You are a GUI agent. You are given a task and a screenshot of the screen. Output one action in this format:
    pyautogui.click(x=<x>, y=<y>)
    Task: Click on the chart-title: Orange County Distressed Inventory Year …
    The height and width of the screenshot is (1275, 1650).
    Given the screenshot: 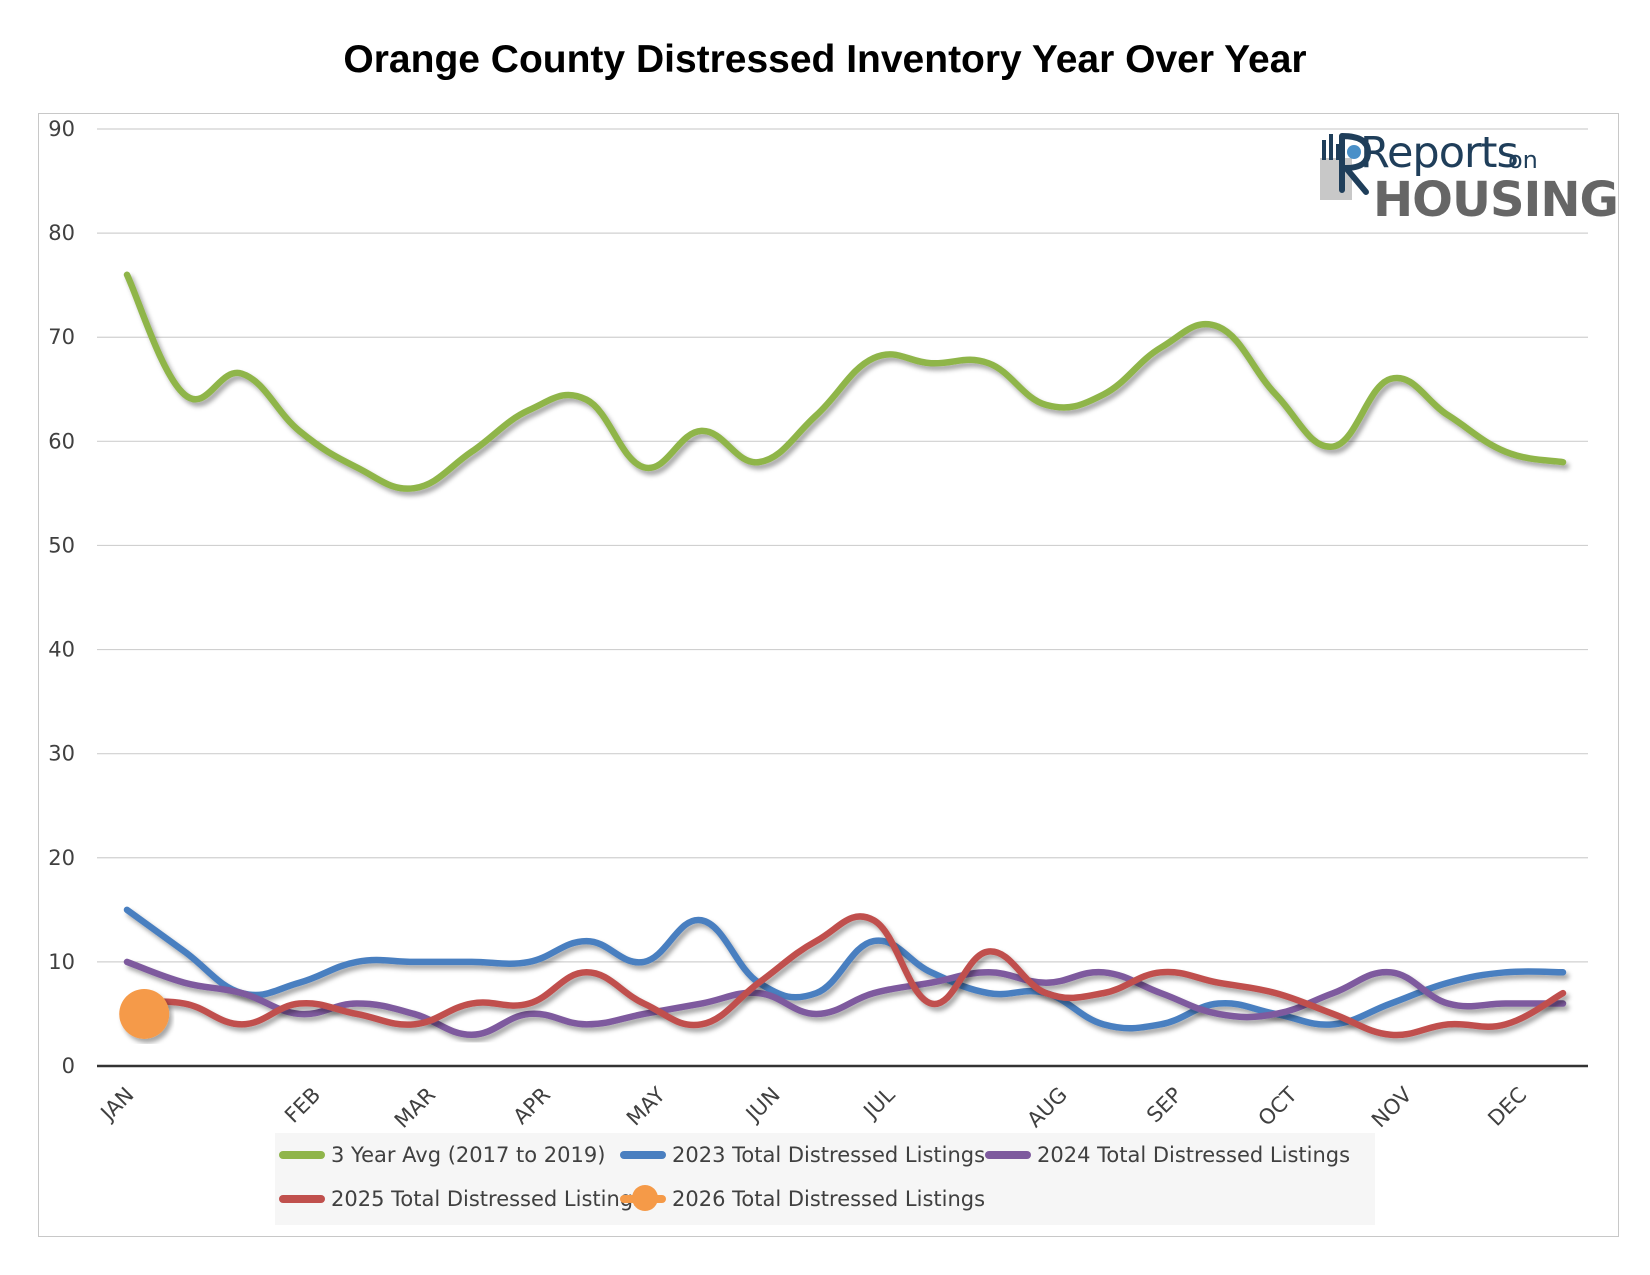 What is the action you would take?
    pyautogui.click(x=825, y=59)
    